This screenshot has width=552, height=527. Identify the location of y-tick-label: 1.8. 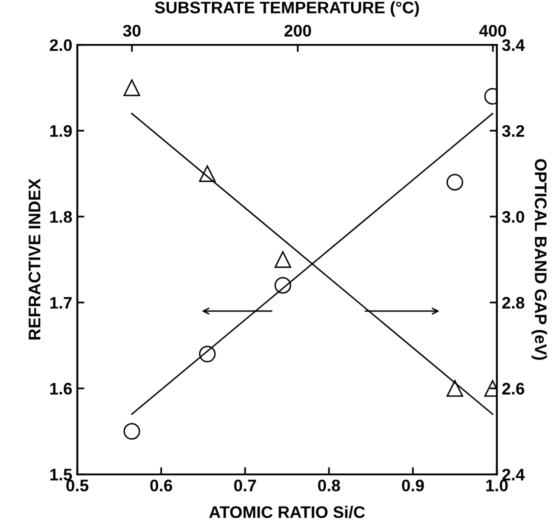
(61, 217).